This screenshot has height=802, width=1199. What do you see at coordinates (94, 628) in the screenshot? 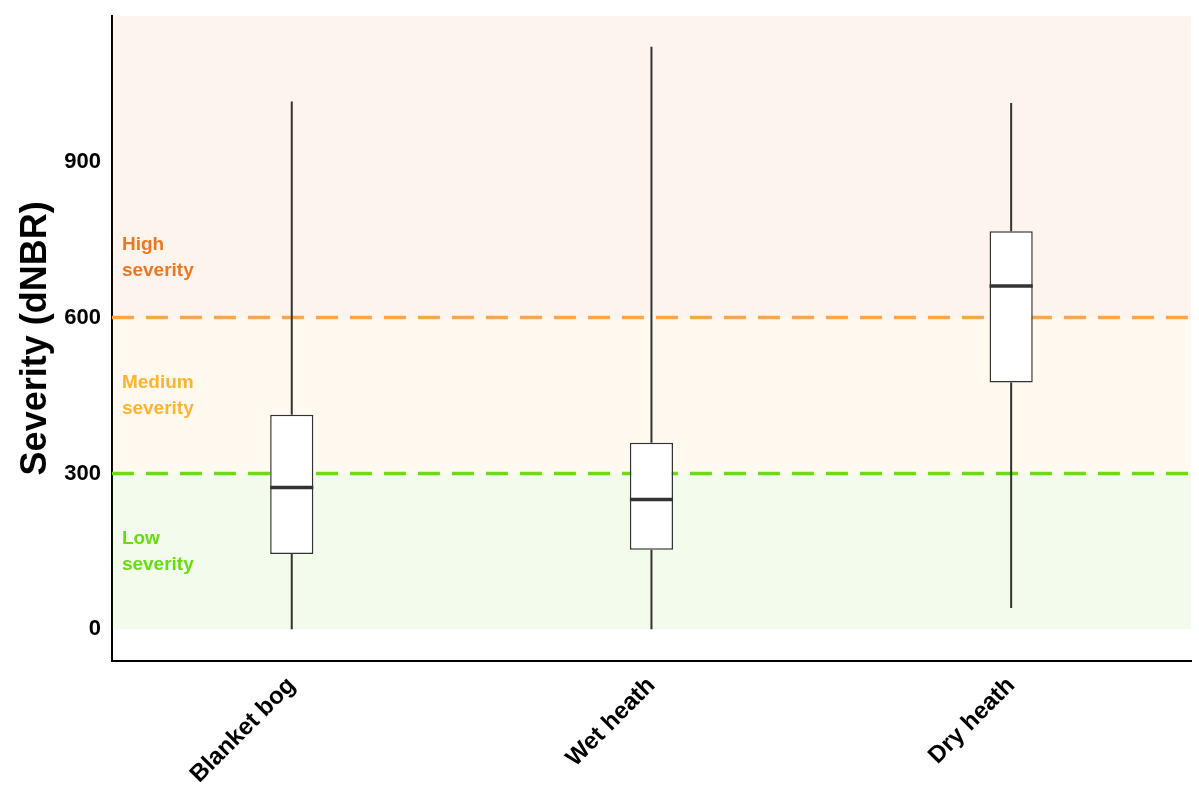
I see `y-tick-label: 0` at bounding box center [94, 628].